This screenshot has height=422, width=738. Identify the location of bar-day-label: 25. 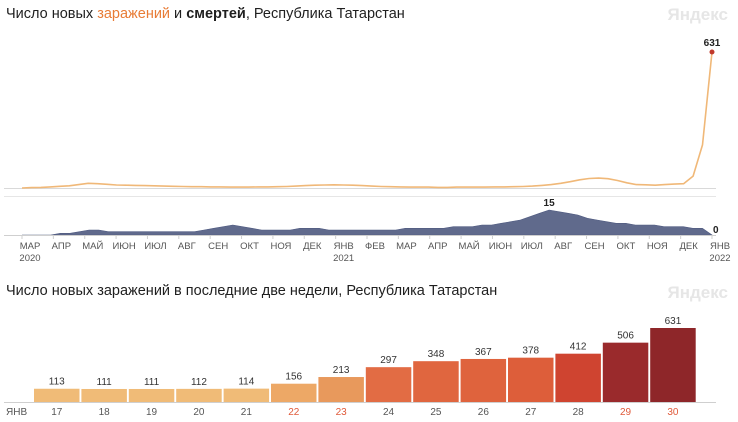
(436, 412).